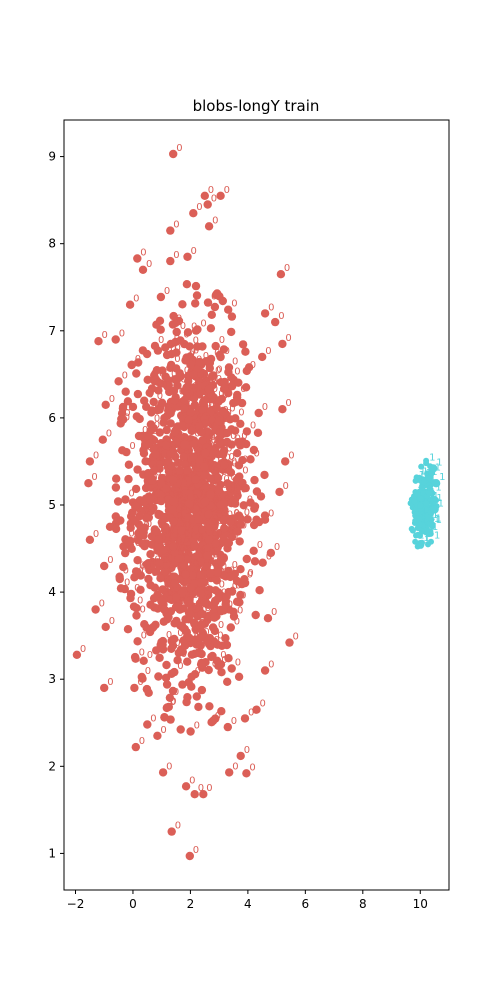 This screenshot has width=500, height=1000. What do you see at coordinates (52, 331) in the screenshot?
I see `y-tick-label: 7` at bounding box center [52, 331].